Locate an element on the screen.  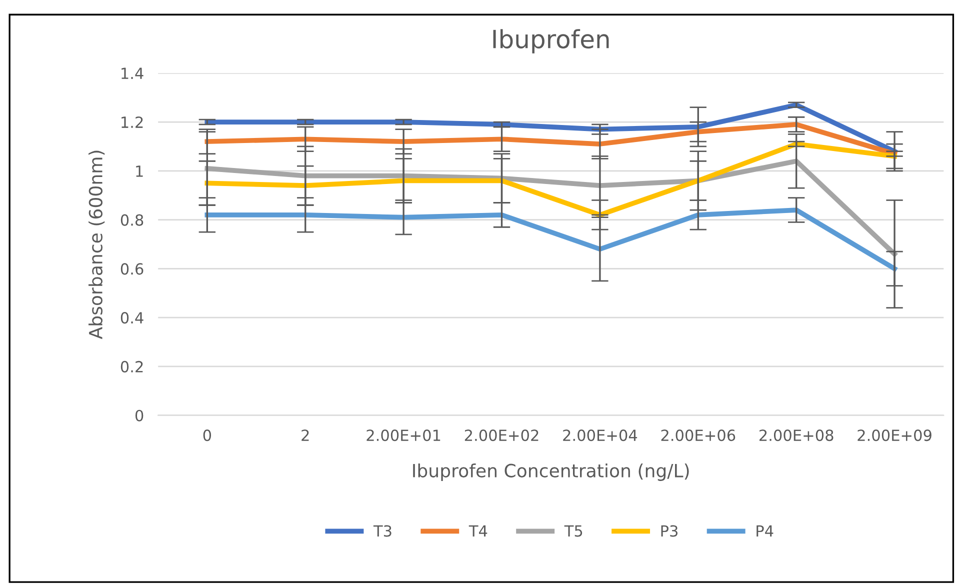
y-tick-label: 0.4 is located at coordinates (132, 318).